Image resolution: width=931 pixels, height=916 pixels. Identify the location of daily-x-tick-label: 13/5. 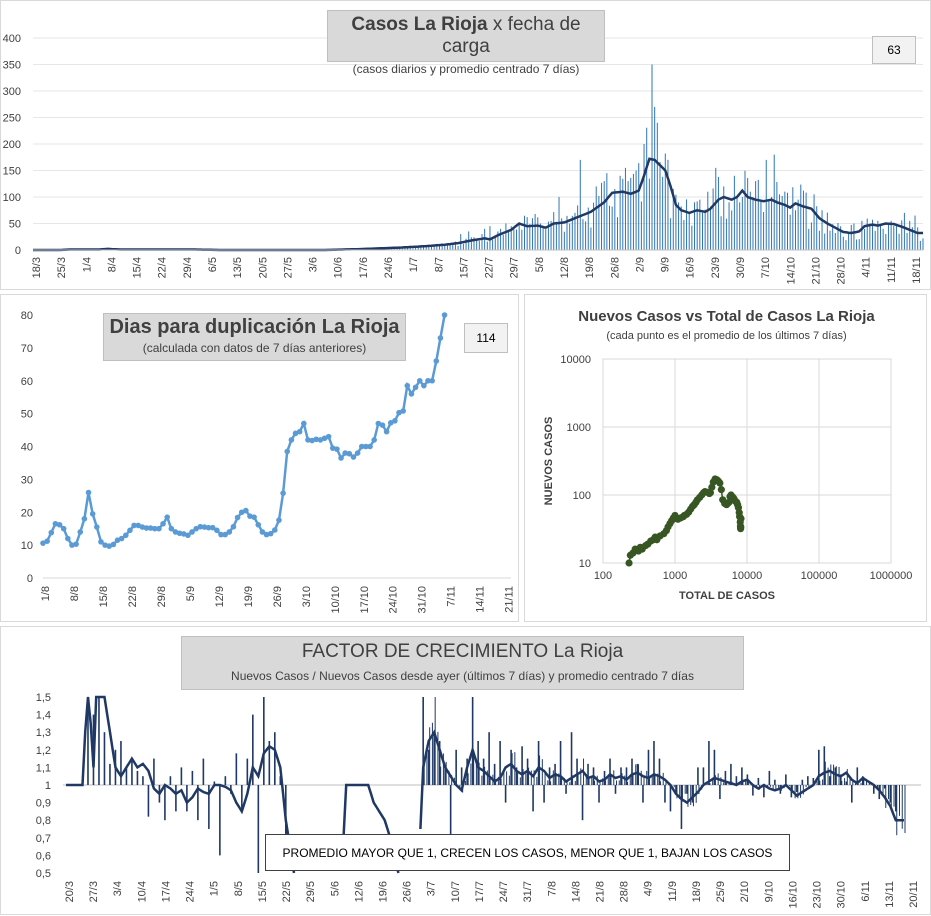
(238, 267).